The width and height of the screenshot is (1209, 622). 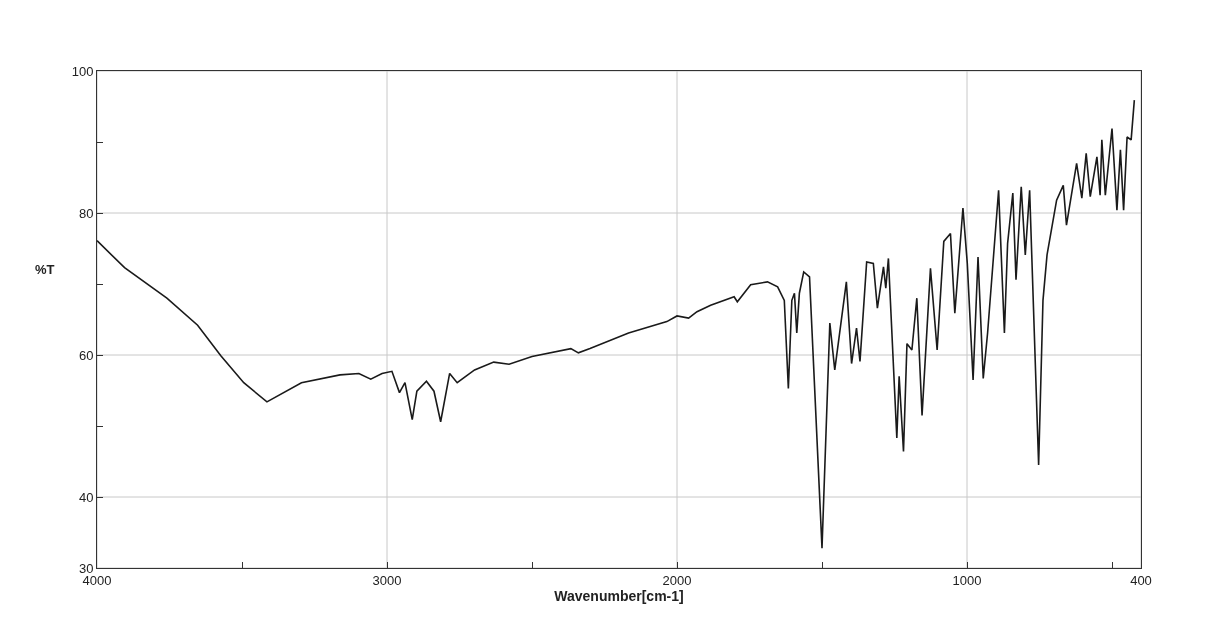 What do you see at coordinates (1141, 580) in the screenshot?
I see `x-tick-label: 400` at bounding box center [1141, 580].